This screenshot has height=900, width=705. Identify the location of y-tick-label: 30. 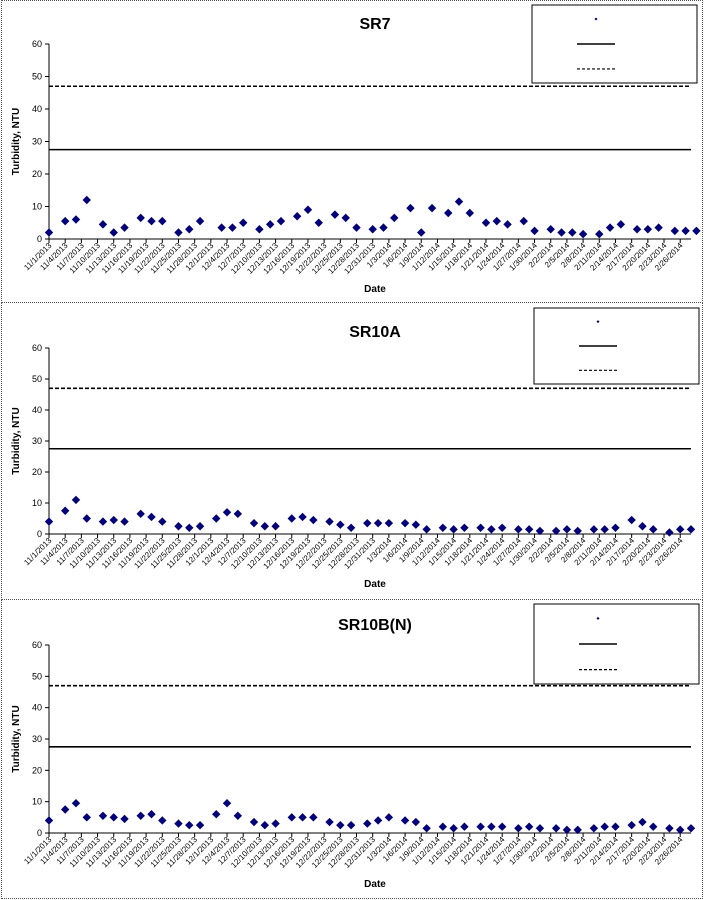
(37, 739).